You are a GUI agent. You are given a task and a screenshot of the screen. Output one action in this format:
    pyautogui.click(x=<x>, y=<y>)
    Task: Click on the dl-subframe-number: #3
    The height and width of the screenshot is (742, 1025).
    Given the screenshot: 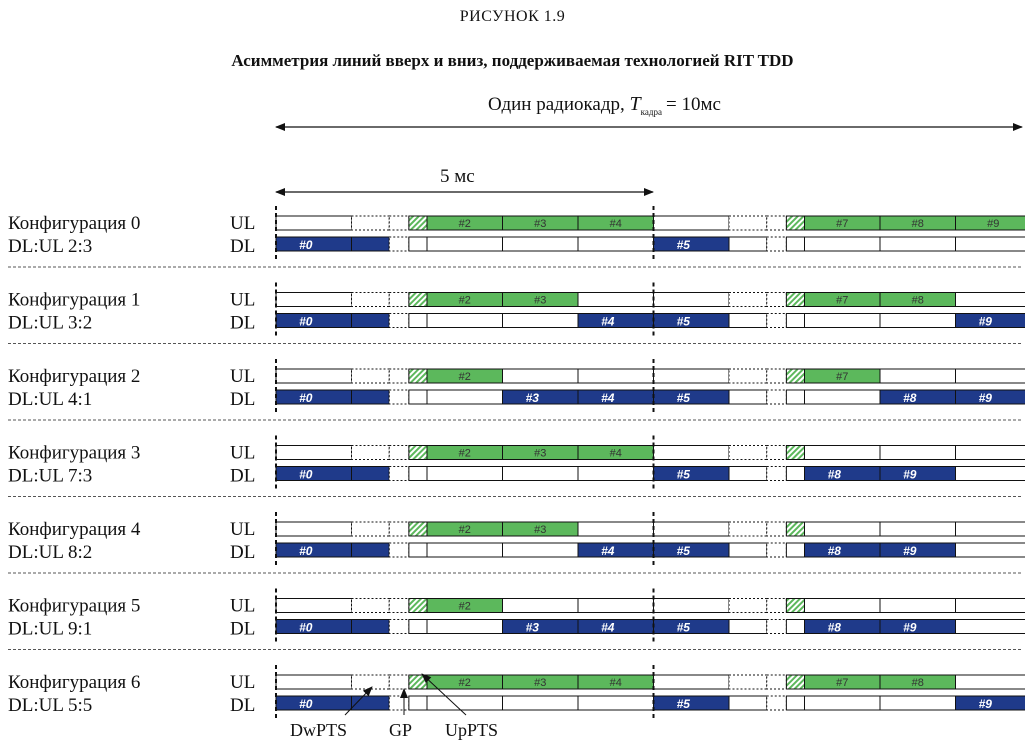 What is the action you would take?
    pyautogui.click(x=533, y=398)
    